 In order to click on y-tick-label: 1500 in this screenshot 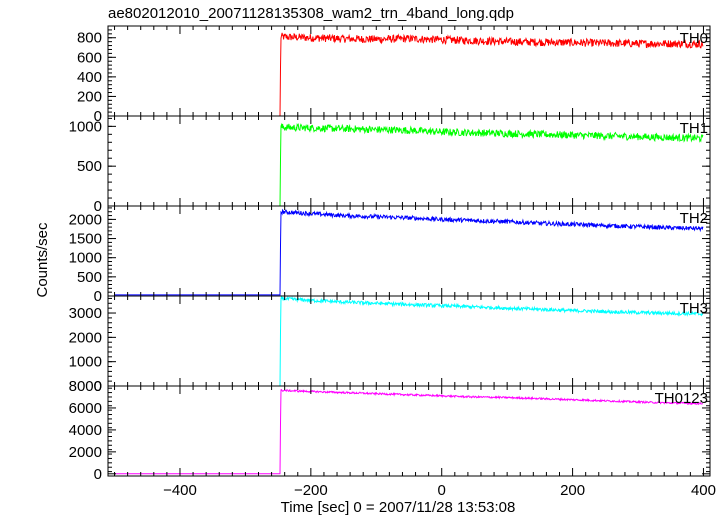, I will do `click(85, 239)`.